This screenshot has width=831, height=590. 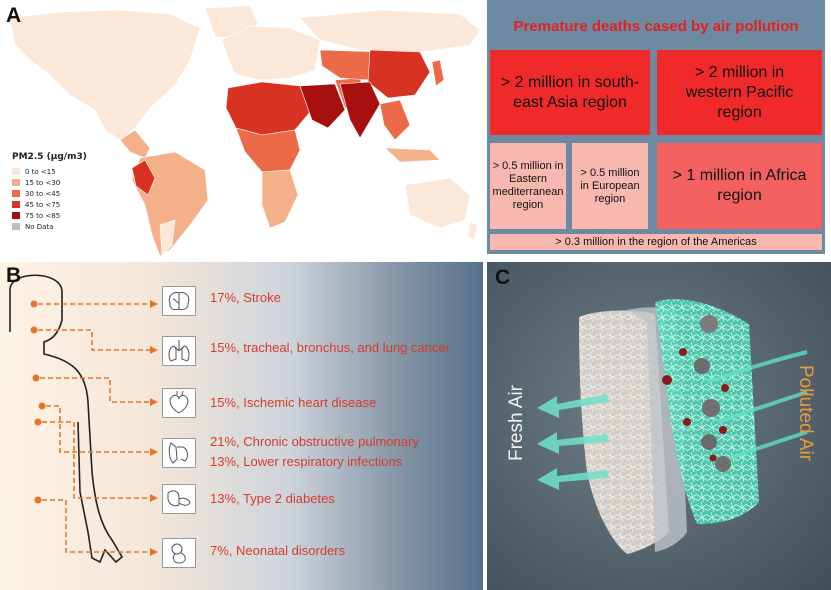 What do you see at coordinates (438, 73) in the screenshot?
I see `japan-region` at bounding box center [438, 73].